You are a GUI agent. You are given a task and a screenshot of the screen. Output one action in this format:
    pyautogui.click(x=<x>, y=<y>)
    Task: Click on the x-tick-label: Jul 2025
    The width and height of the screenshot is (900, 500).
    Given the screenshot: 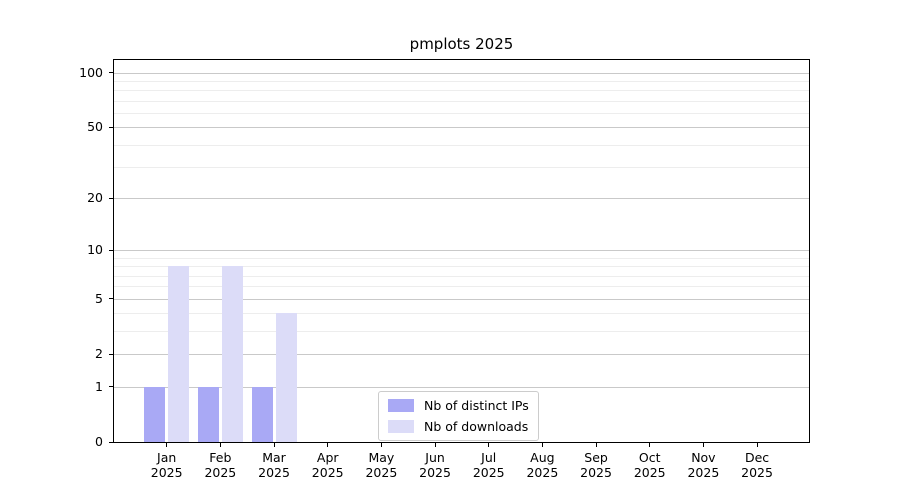 What is the action you would take?
    pyautogui.click(x=489, y=465)
    